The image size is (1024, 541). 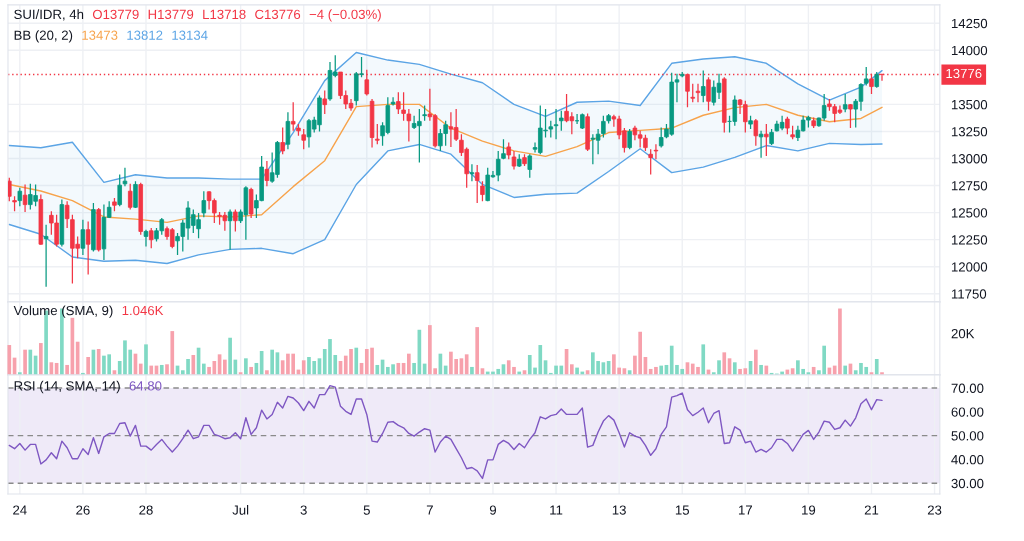 I want to click on y-tick-label: 11750, so click(x=969, y=294).